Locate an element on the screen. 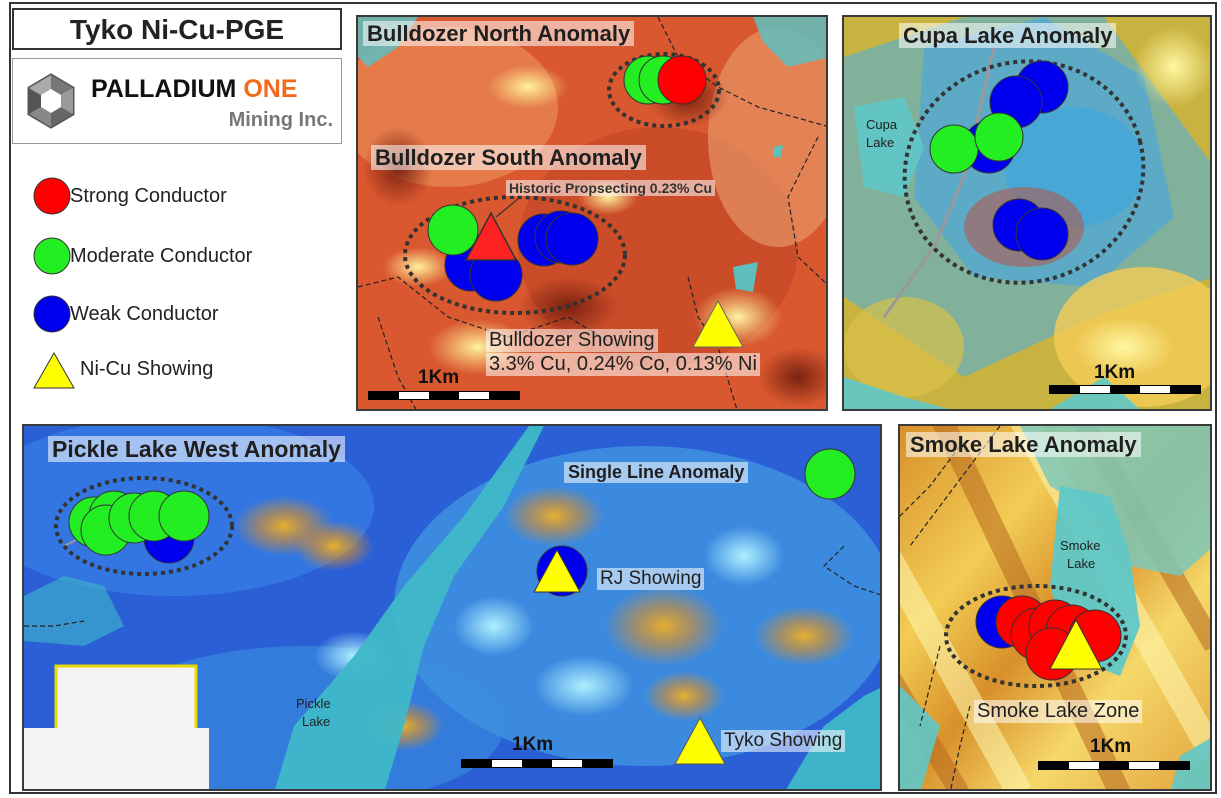  cupa-scale-bar is located at coordinates (1125, 389).